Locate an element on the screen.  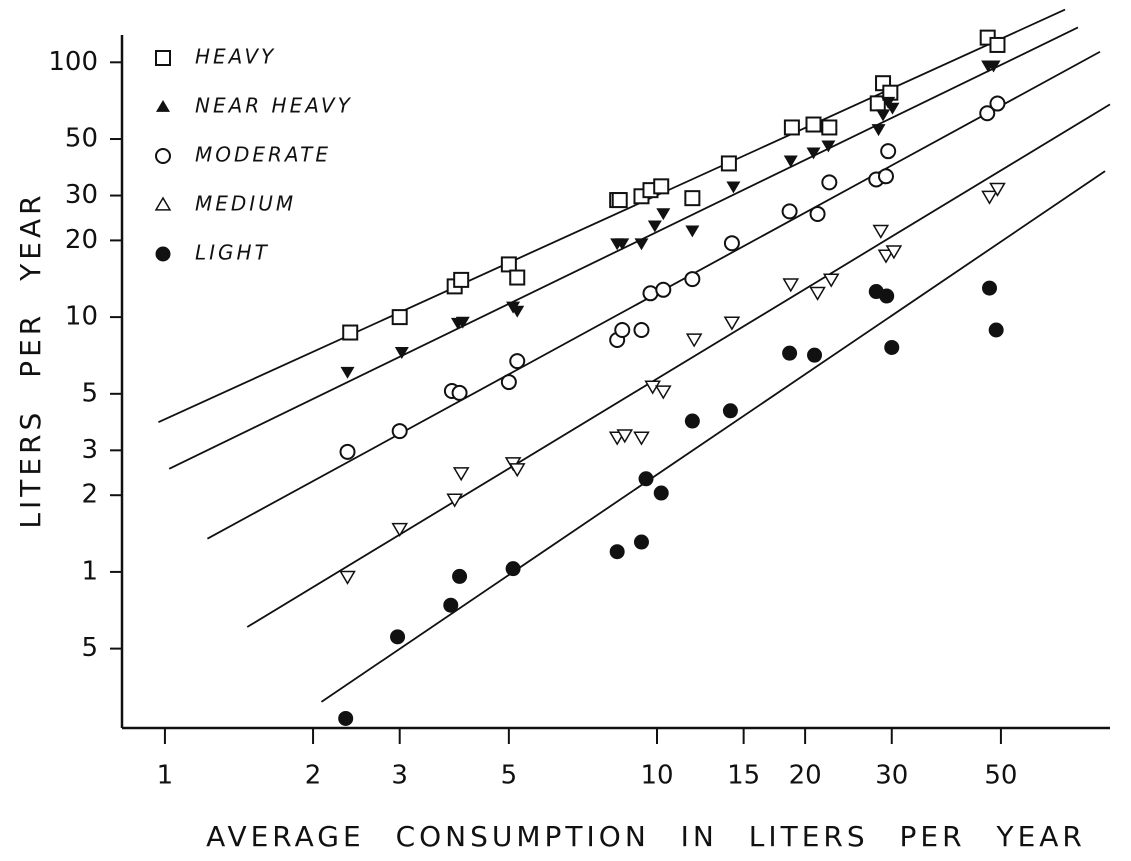
y-tick-label: 3 is located at coordinates (89, 450).